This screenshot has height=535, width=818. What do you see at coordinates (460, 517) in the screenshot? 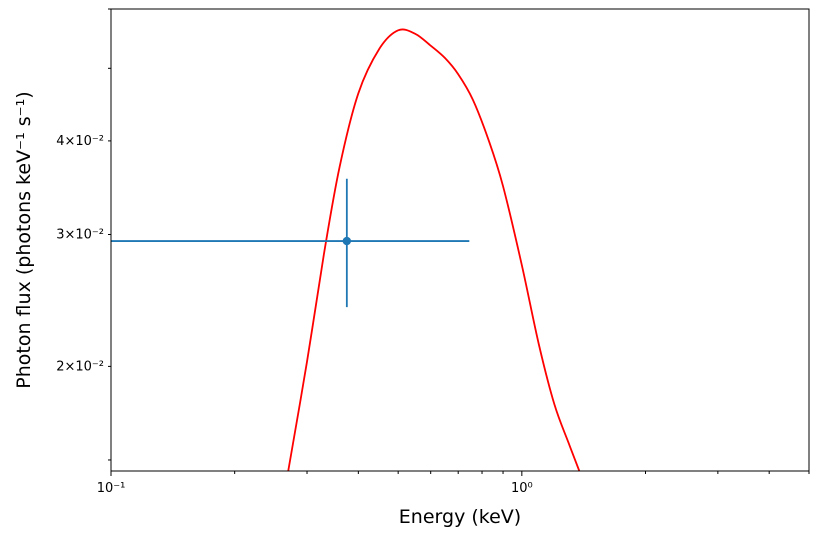
I see `x-axis-label: Energy (keV)` at bounding box center [460, 517].